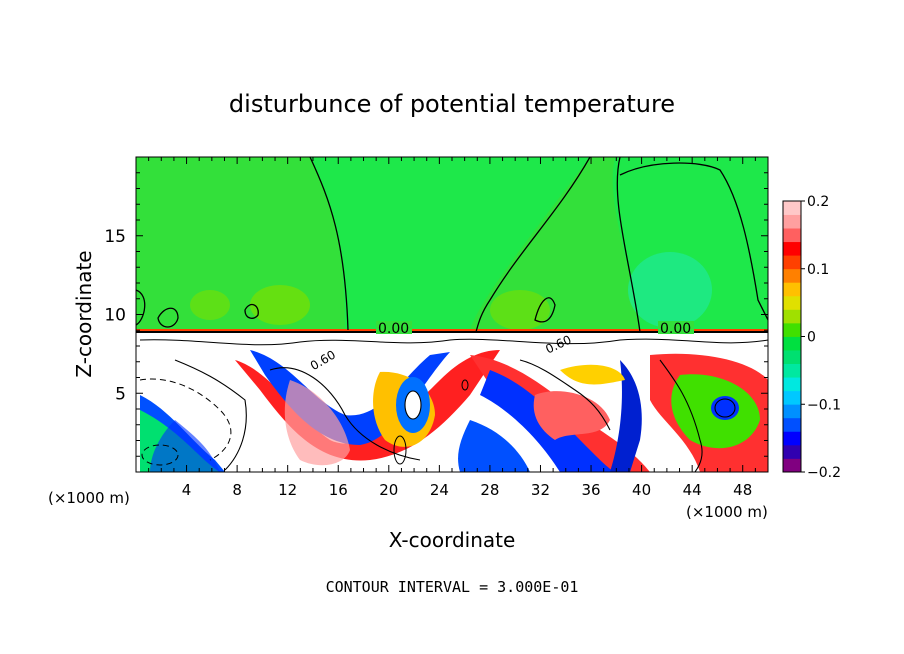 This screenshot has width=904, height=654. Describe the element at coordinates (742, 490) in the screenshot. I see `x-tick-label: 48` at that location.